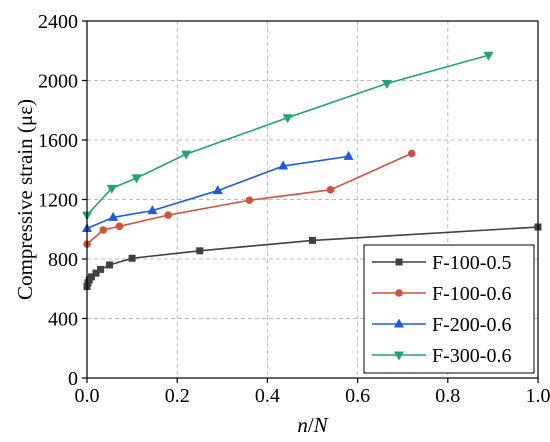  I want to click on x-tick-label: 0.6, so click(357, 396).